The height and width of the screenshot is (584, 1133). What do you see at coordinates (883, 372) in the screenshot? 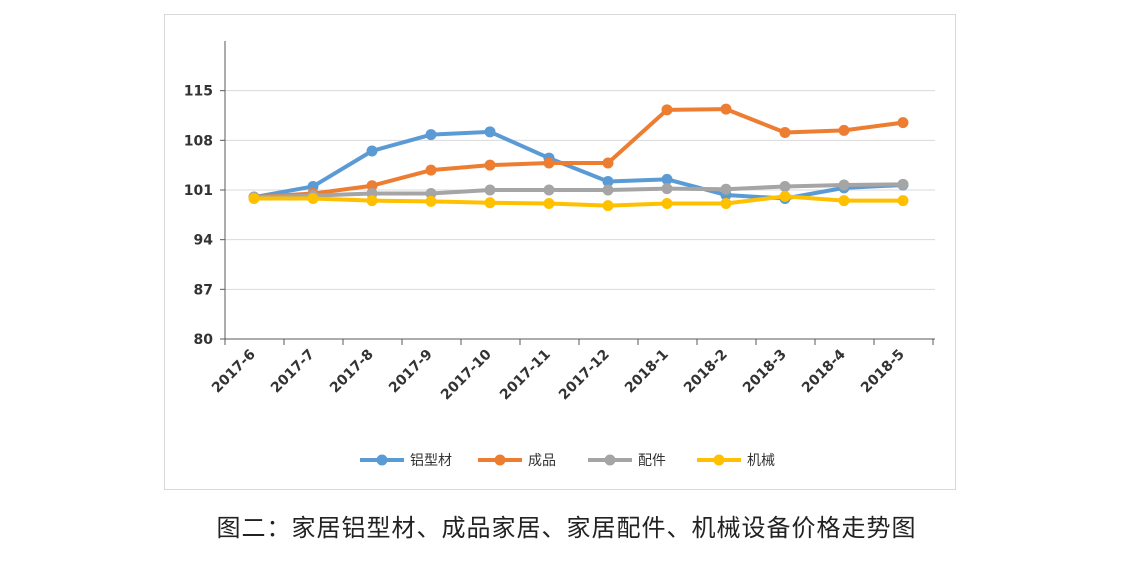
I see `x-tick-label: 2018-5` at bounding box center [883, 372].